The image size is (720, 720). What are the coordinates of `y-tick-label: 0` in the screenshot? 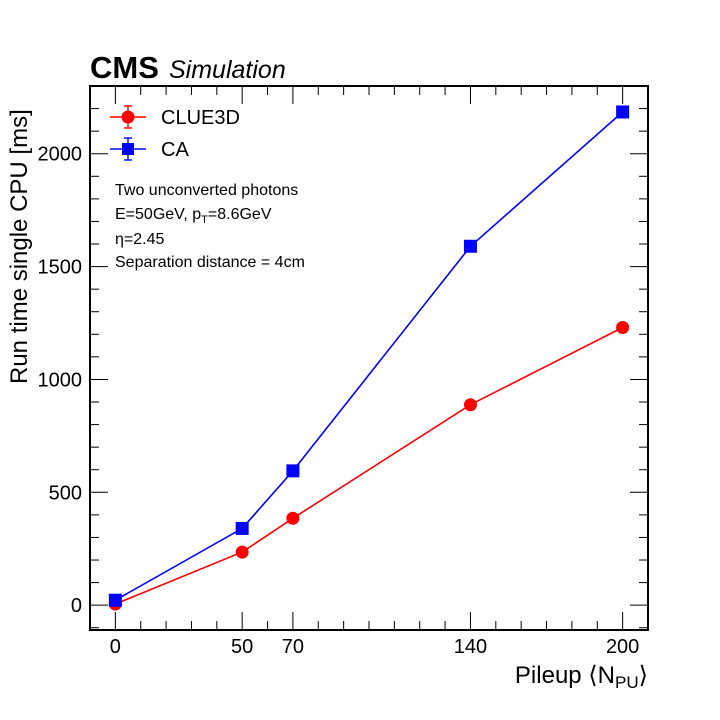 It's located at (76, 606).